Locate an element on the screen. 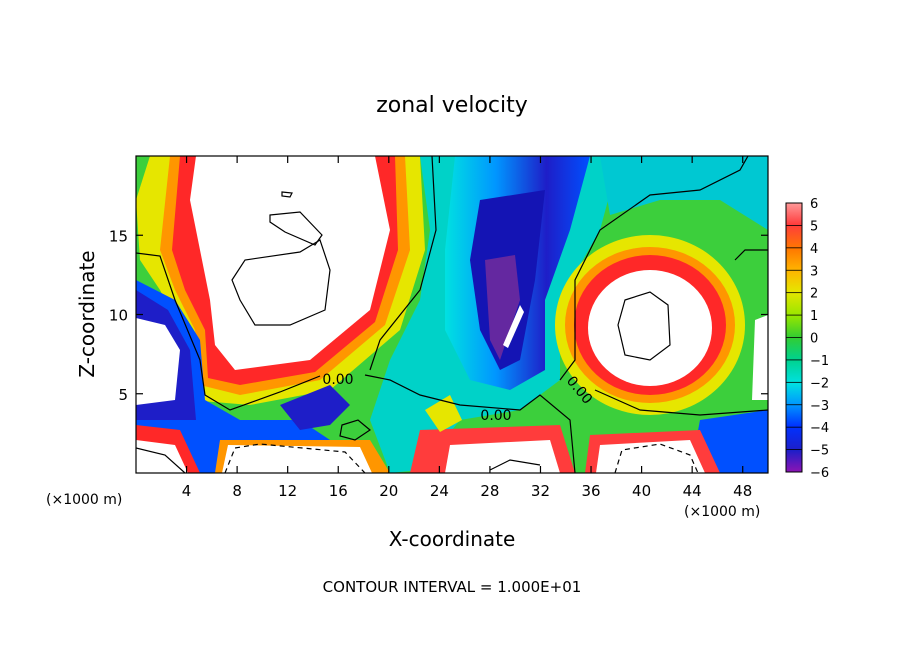 The image size is (904, 654). x-tick-label: 16 is located at coordinates (338, 491).